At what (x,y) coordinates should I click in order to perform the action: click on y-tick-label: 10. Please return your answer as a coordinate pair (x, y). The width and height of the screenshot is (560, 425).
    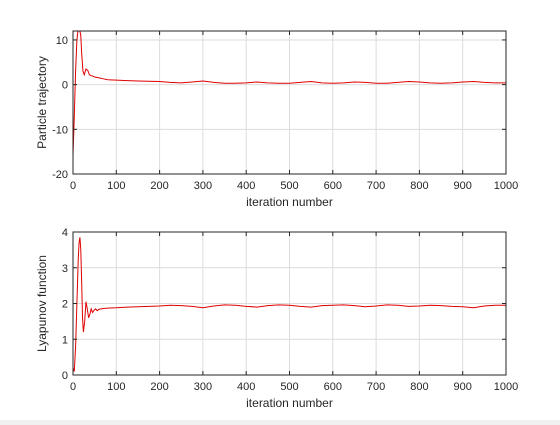
    Looking at the image, I should click on (62, 41).